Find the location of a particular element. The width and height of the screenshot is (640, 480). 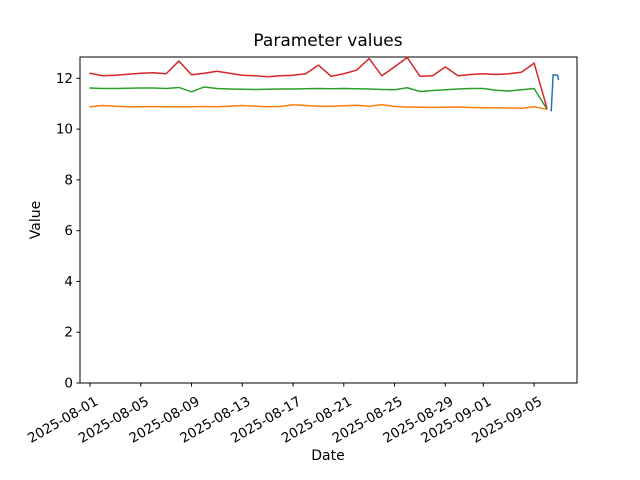

y-tick-label: 0 is located at coordinates (68, 384).